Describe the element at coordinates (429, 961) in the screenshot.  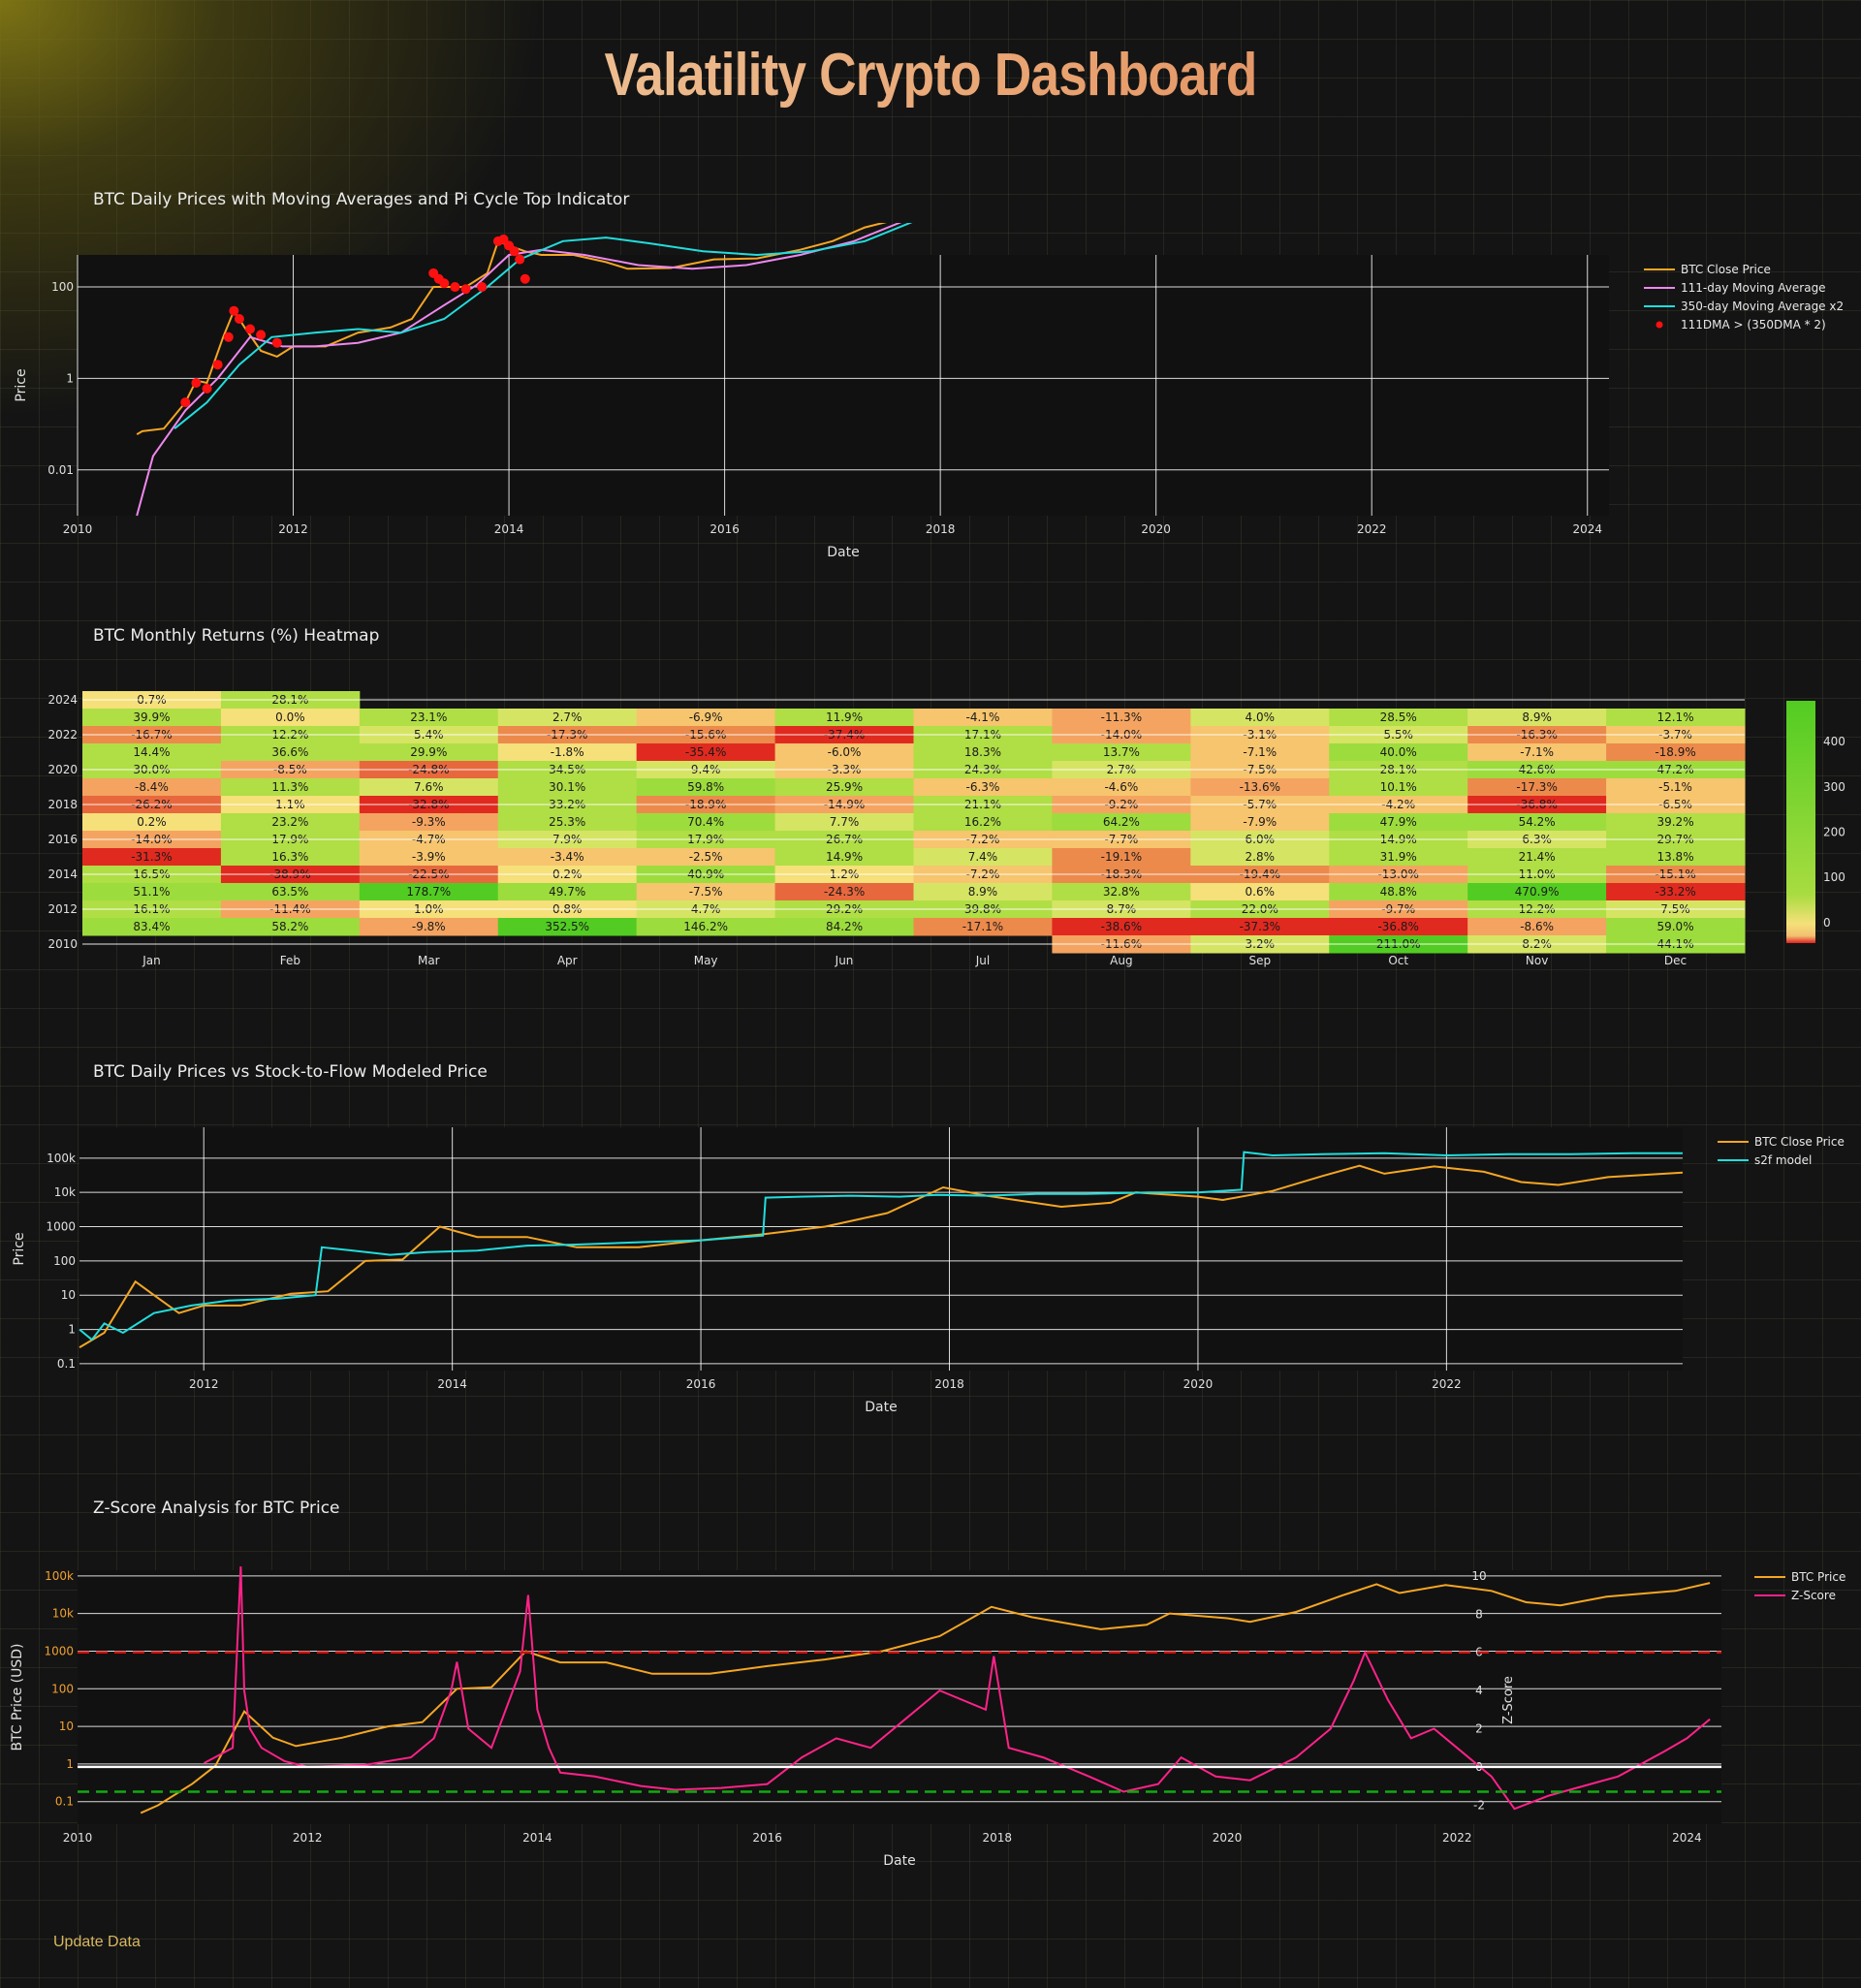
I see `x-tick-label: Mar` at that location.